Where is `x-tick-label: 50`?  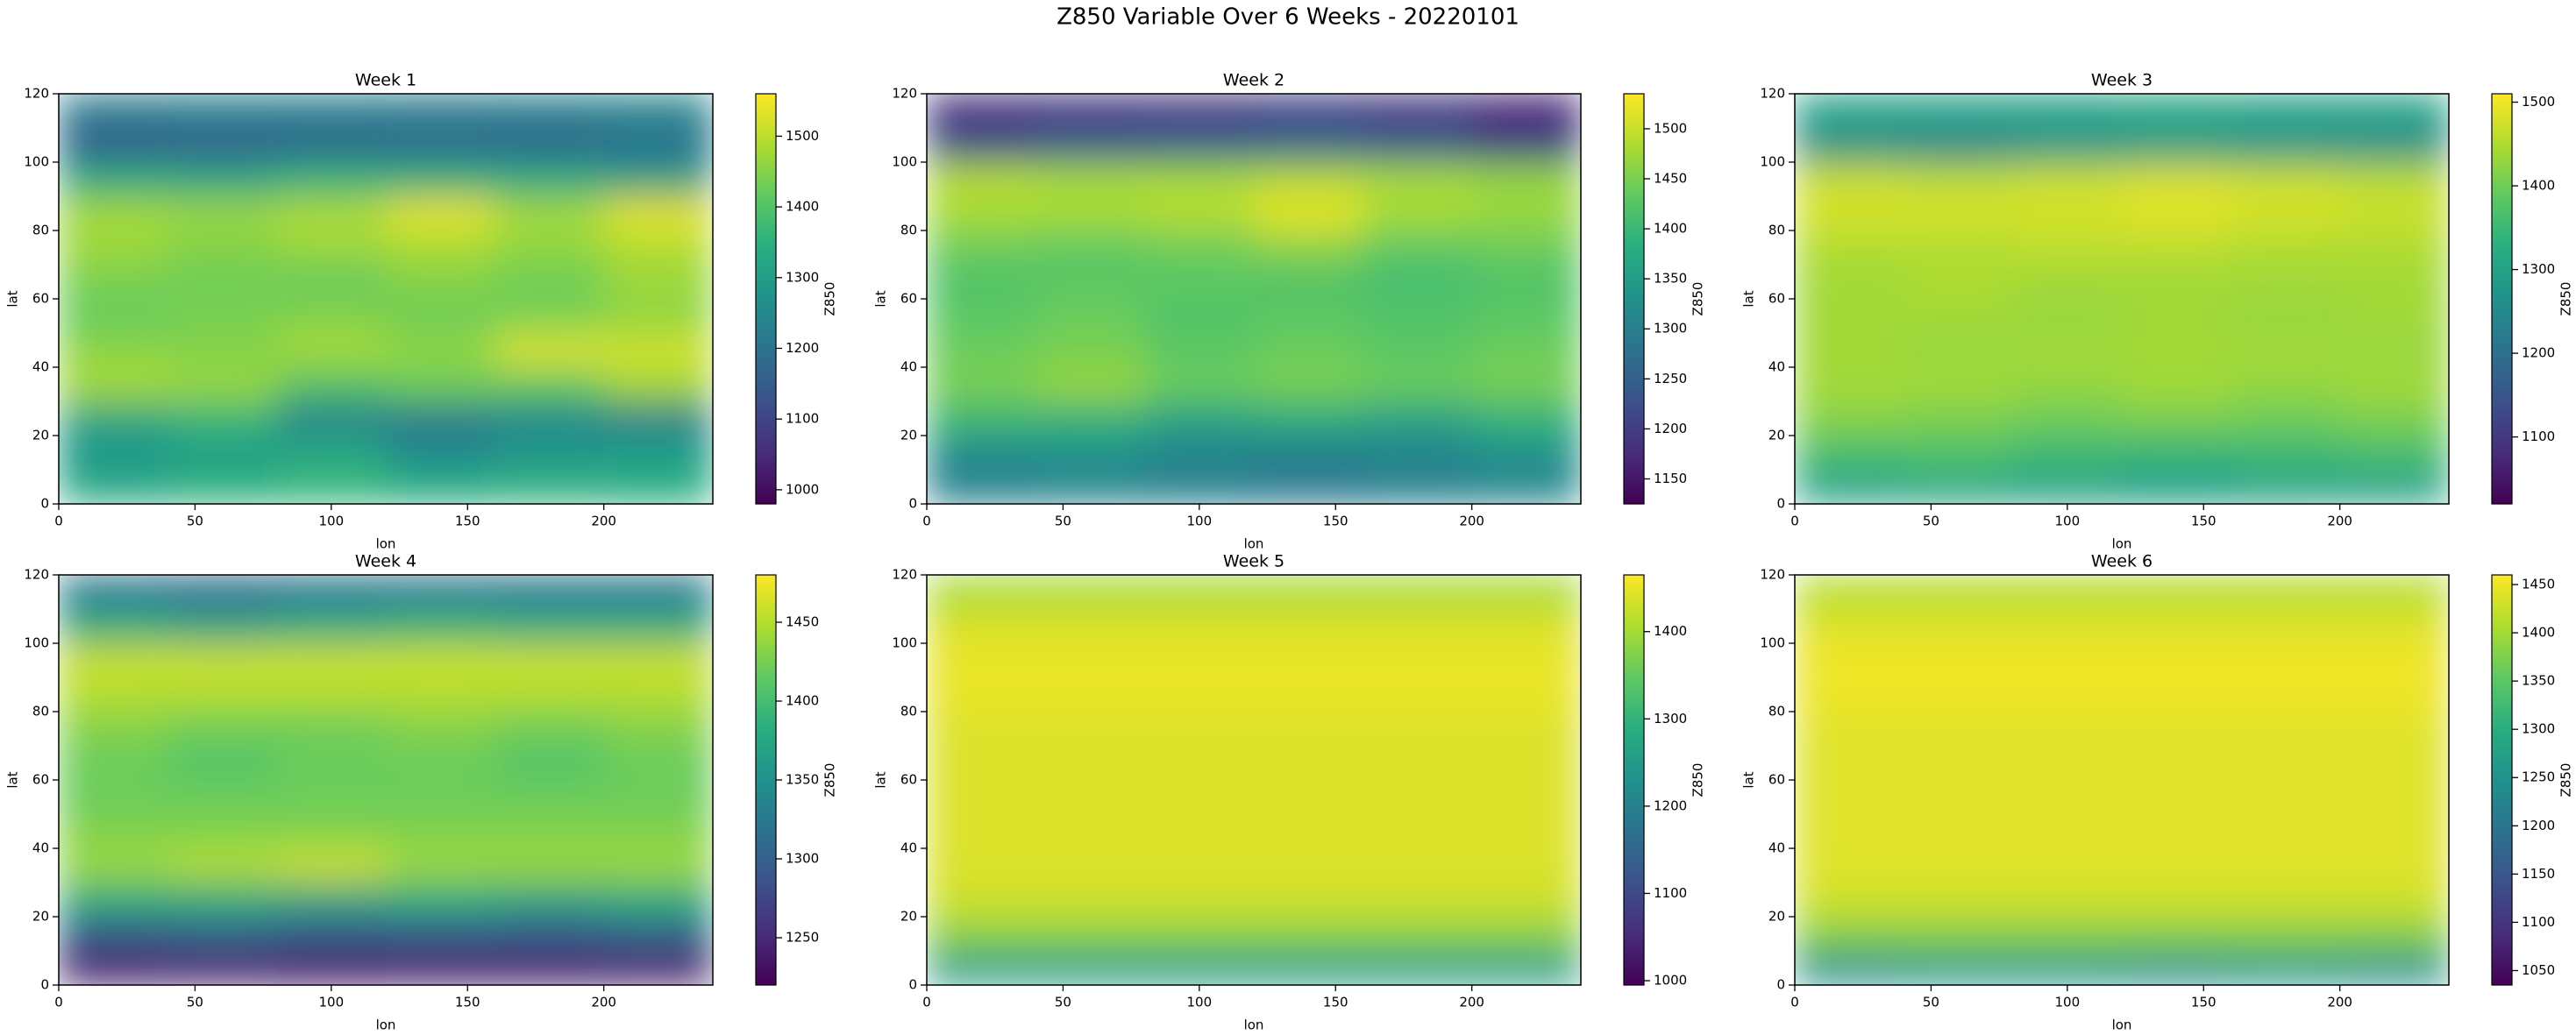
x-tick-label: 50 is located at coordinates (1931, 521).